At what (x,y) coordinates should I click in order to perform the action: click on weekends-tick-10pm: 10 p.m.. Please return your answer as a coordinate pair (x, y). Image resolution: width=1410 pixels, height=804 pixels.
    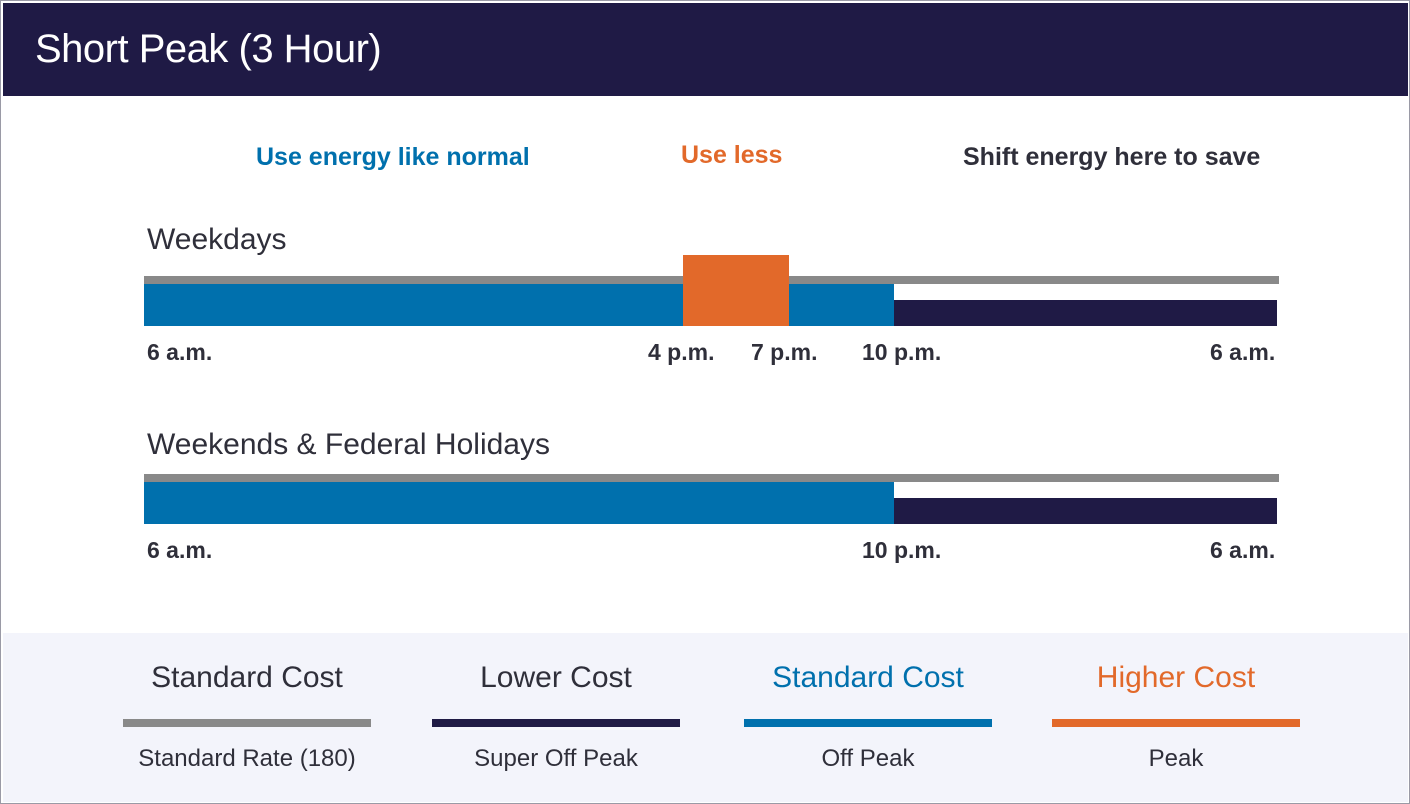
    Looking at the image, I should click on (902, 550).